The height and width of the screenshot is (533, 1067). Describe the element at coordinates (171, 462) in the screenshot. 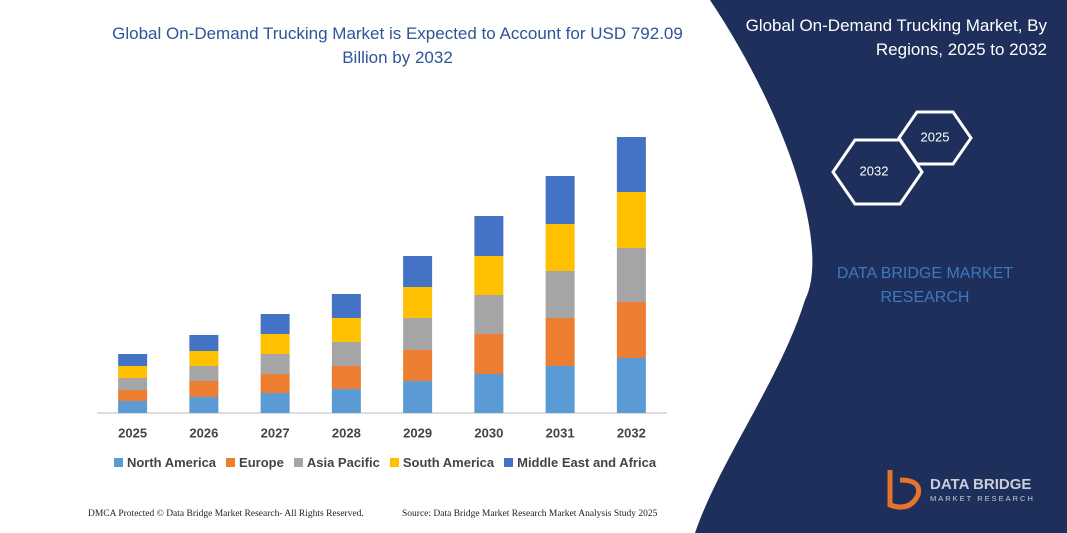

I see `legend-label: North America` at that location.